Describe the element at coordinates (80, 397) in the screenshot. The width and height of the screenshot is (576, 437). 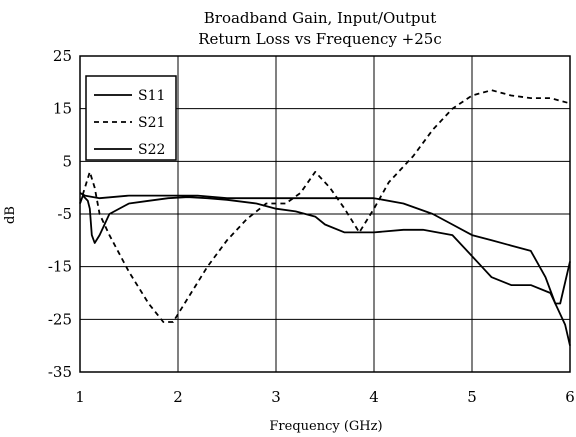
I see `x-tick-label: 1` at that location.